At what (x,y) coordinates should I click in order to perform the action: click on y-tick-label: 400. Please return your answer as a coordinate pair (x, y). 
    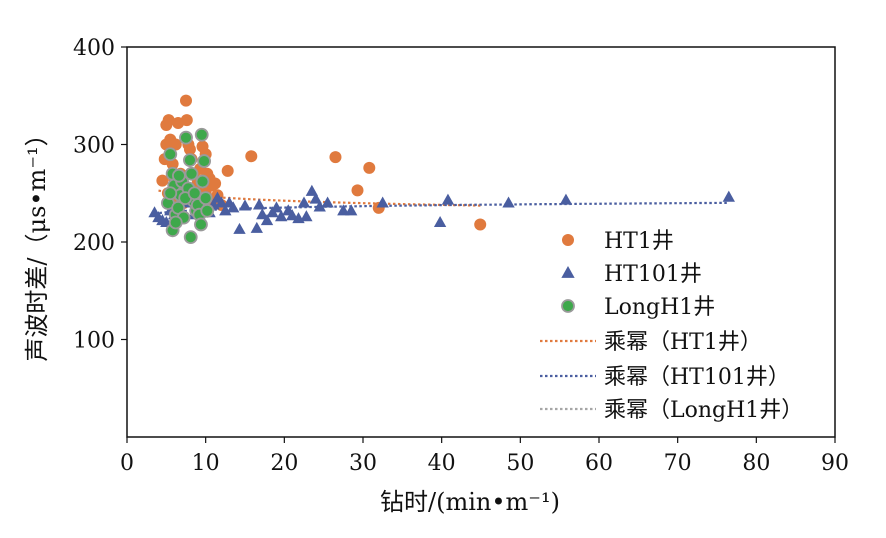
    Looking at the image, I should click on (94, 48).